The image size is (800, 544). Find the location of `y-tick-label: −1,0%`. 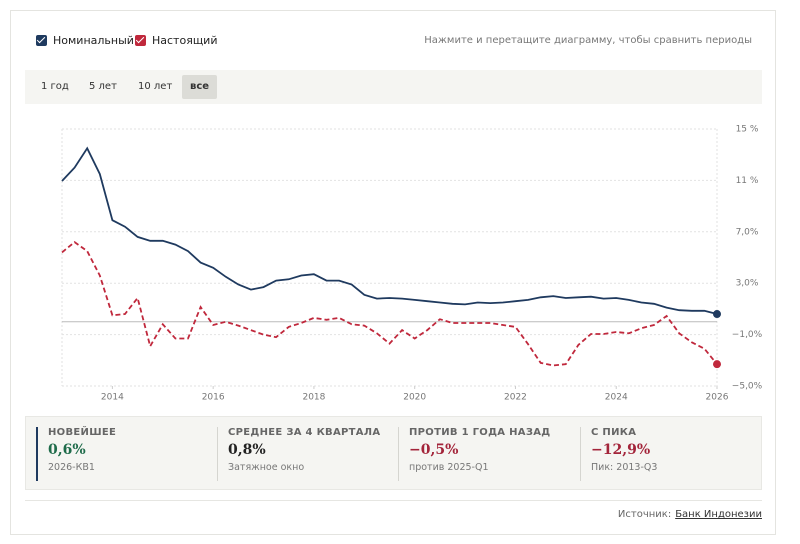

y-tick-label: −1,0% is located at coordinates (747, 335).